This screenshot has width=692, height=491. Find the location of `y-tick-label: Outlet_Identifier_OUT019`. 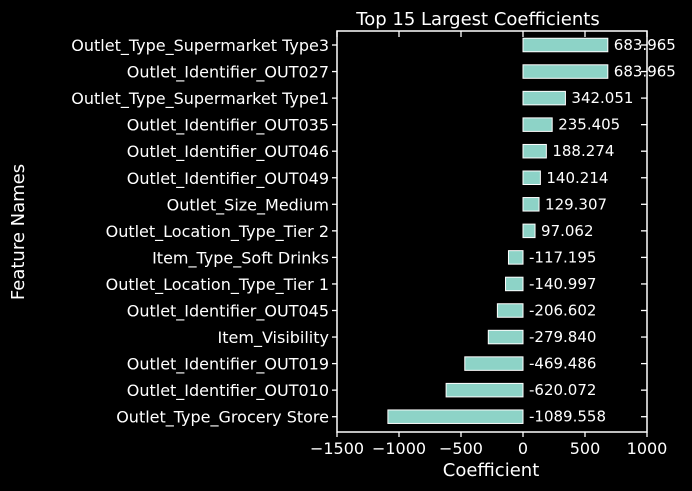

y-tick-label: Outlet_Identifier_OUT019 is located at coordinates (228, 365).